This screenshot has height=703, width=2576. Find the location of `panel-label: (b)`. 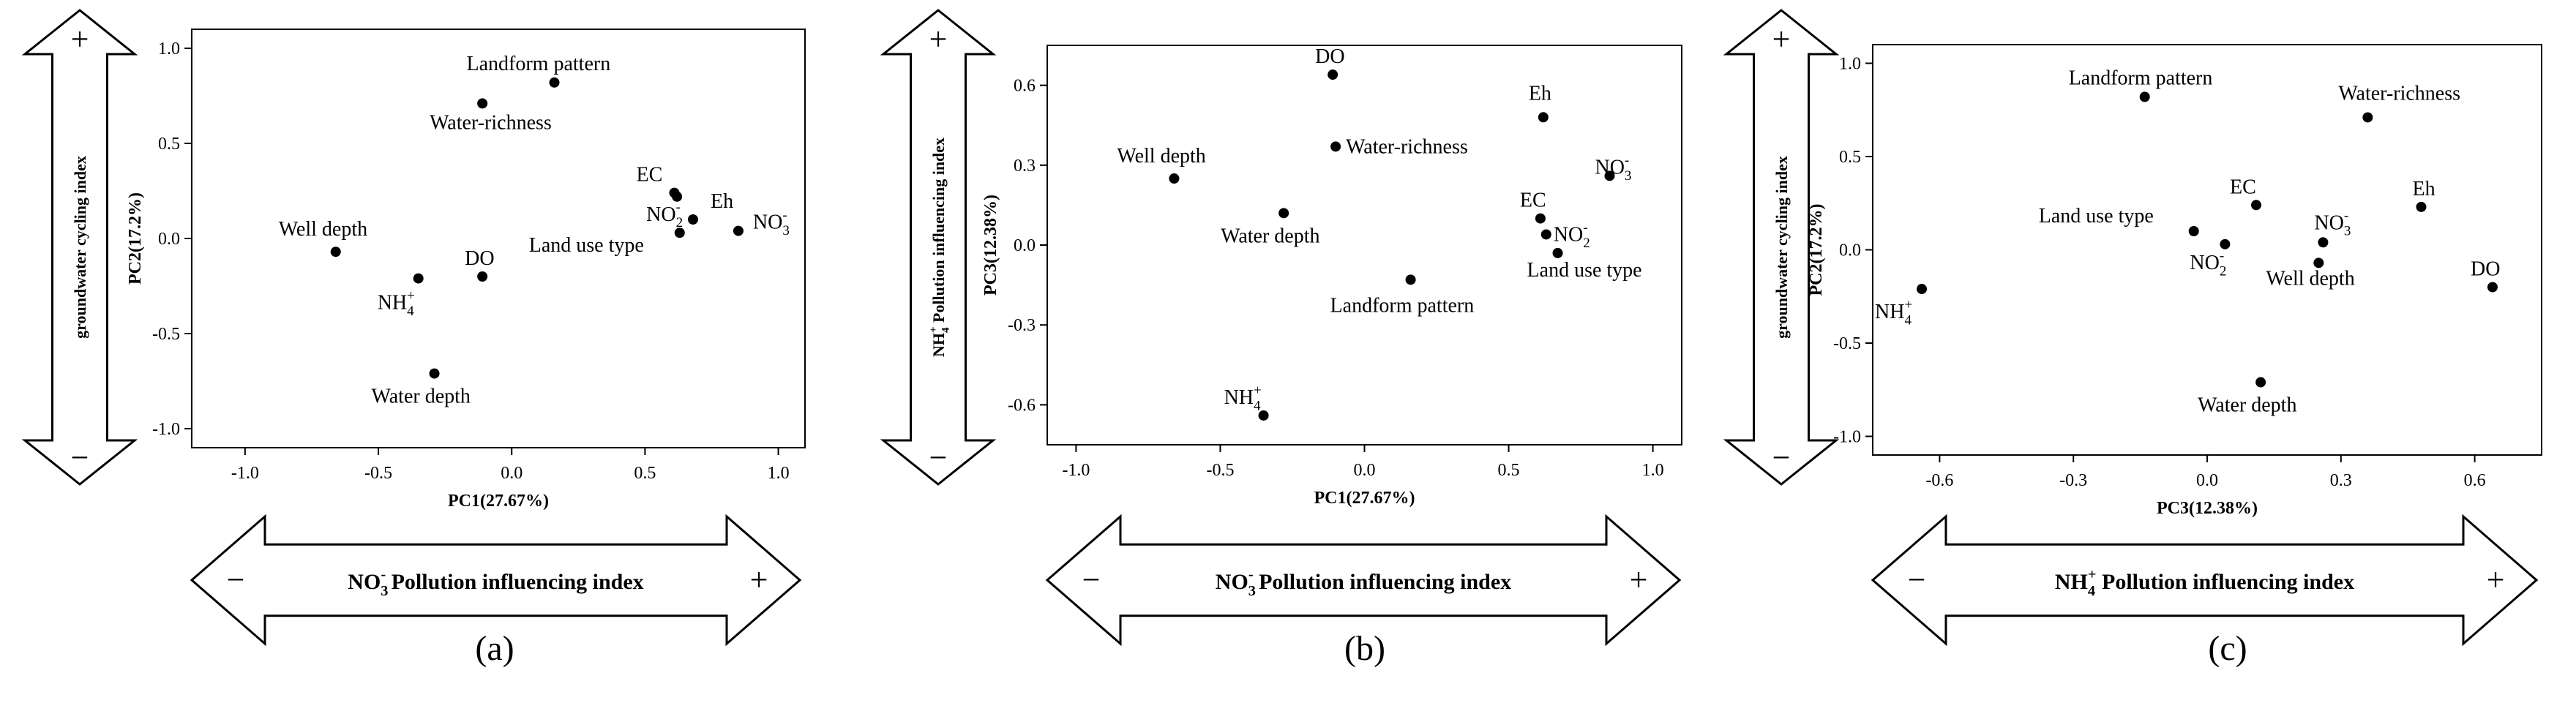

panel-label: (b) is located at coordinates (1364, 648).